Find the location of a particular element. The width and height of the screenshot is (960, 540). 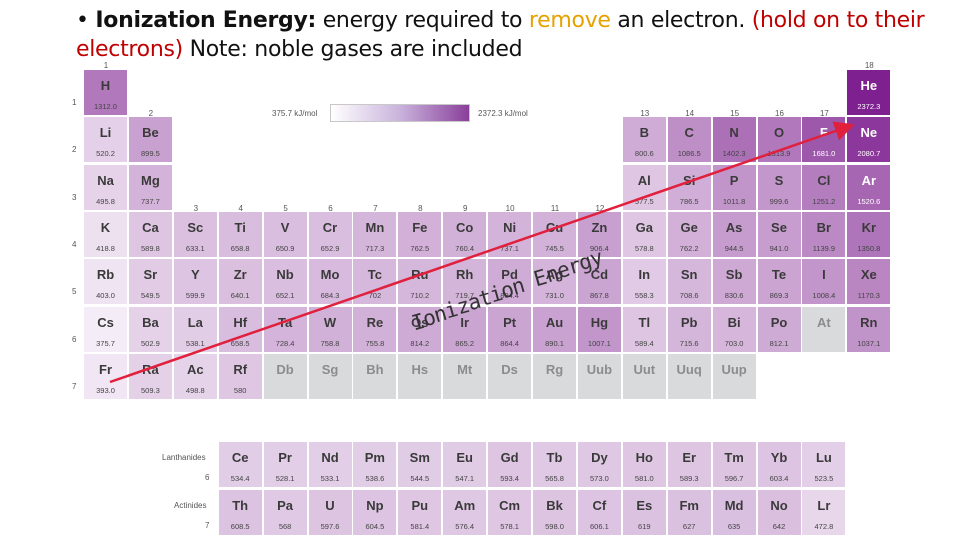

element-cf: Cf 606.1 is located at coordinates (599, 513).